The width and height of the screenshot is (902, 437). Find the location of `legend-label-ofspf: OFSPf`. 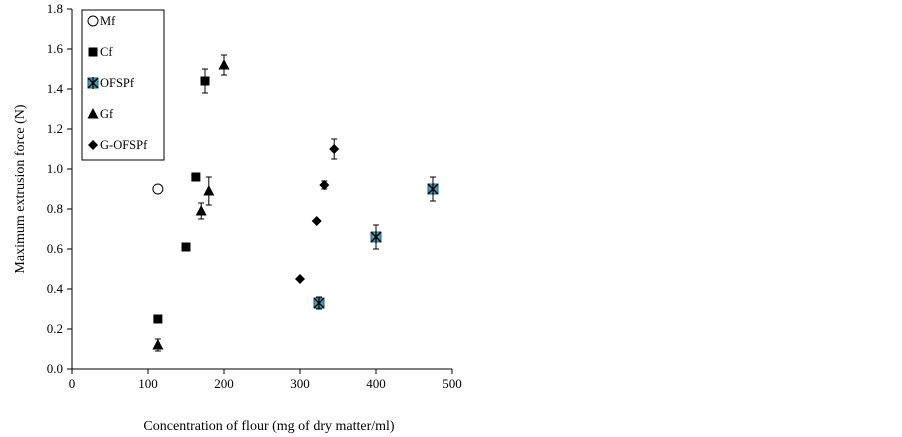

legend-label-ofspf: OFSPf is located at coordinates (117, 83).